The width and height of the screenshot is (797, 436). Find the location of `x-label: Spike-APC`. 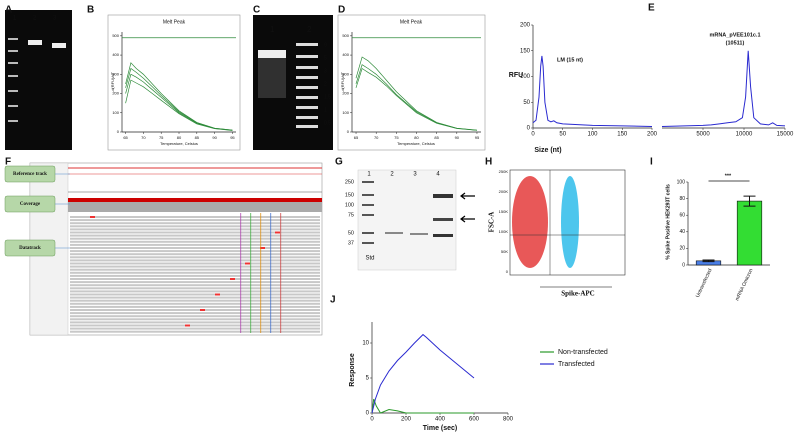

x-label: Spike-APC is located at coordinates (577, 294).